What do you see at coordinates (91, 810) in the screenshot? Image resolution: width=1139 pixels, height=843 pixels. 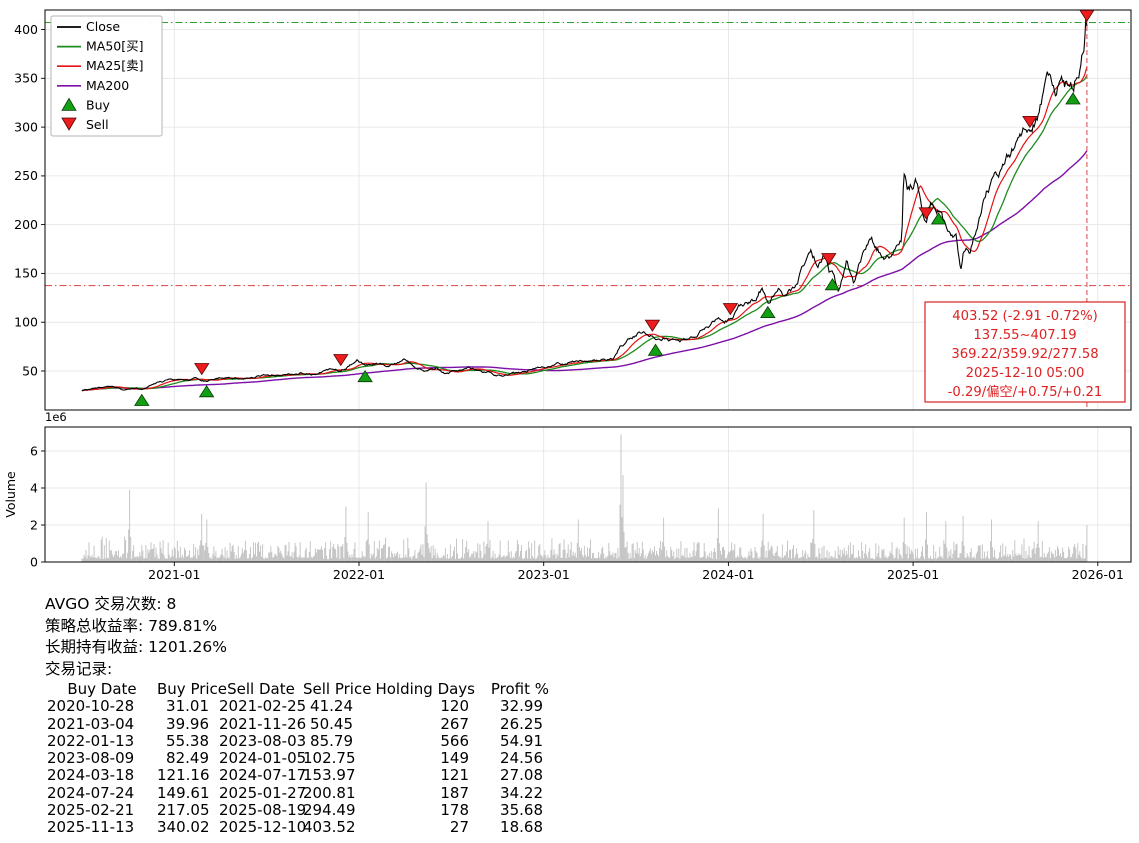 I see `trade-cell: 2025-02-21` at bounding box center [91, 810].